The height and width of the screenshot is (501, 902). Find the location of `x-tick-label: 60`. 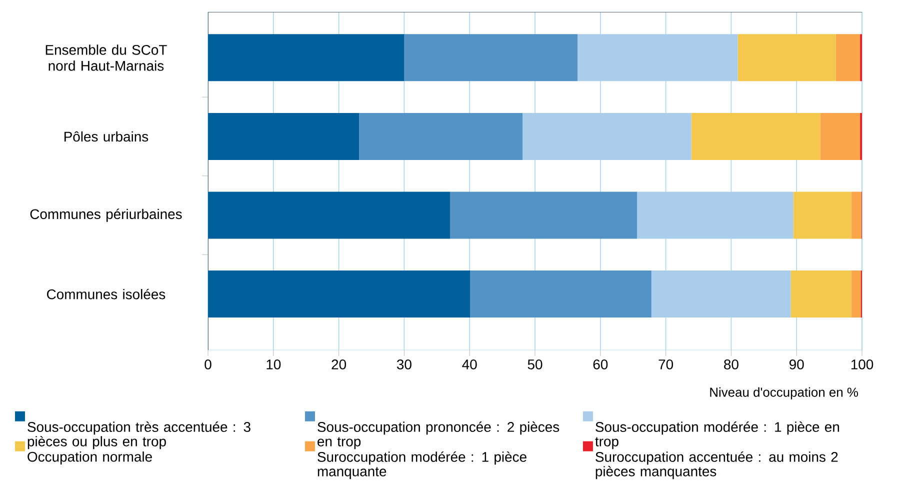

x-tick-label: 60 is located at coordinates (600, 365).